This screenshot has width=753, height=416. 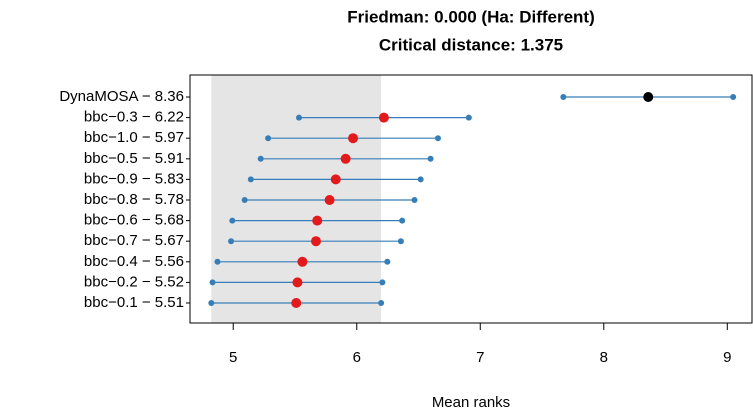 What do you see at coordinates (604, 357) in the screenshot?
I see `x-tick-label: 8` at bounding box center [604, 357].